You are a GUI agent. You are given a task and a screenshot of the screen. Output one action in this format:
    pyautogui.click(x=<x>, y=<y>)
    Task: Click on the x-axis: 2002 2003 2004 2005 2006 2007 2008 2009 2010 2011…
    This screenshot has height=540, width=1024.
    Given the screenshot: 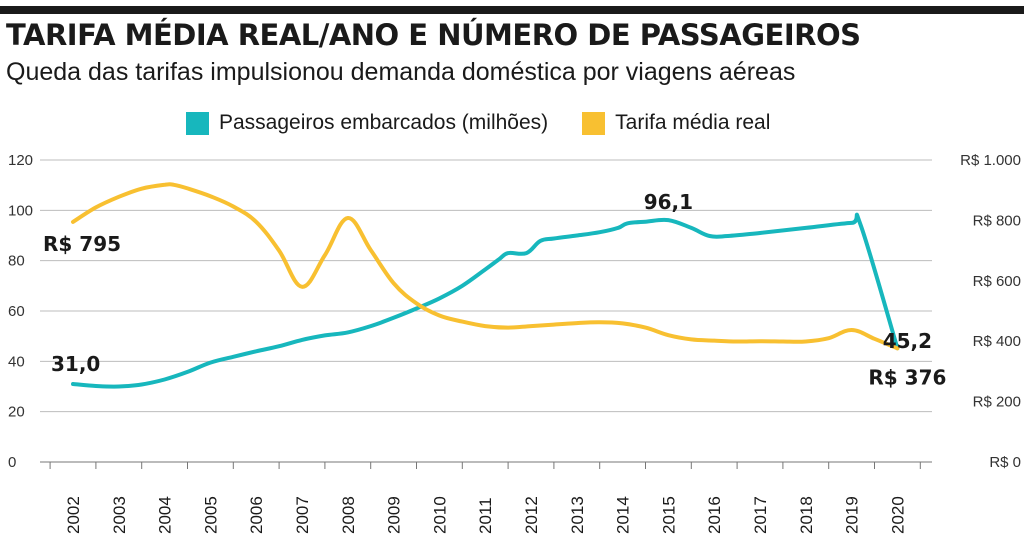 What is the action you would take?
    pyautogui.click(x=485, y=498)
    